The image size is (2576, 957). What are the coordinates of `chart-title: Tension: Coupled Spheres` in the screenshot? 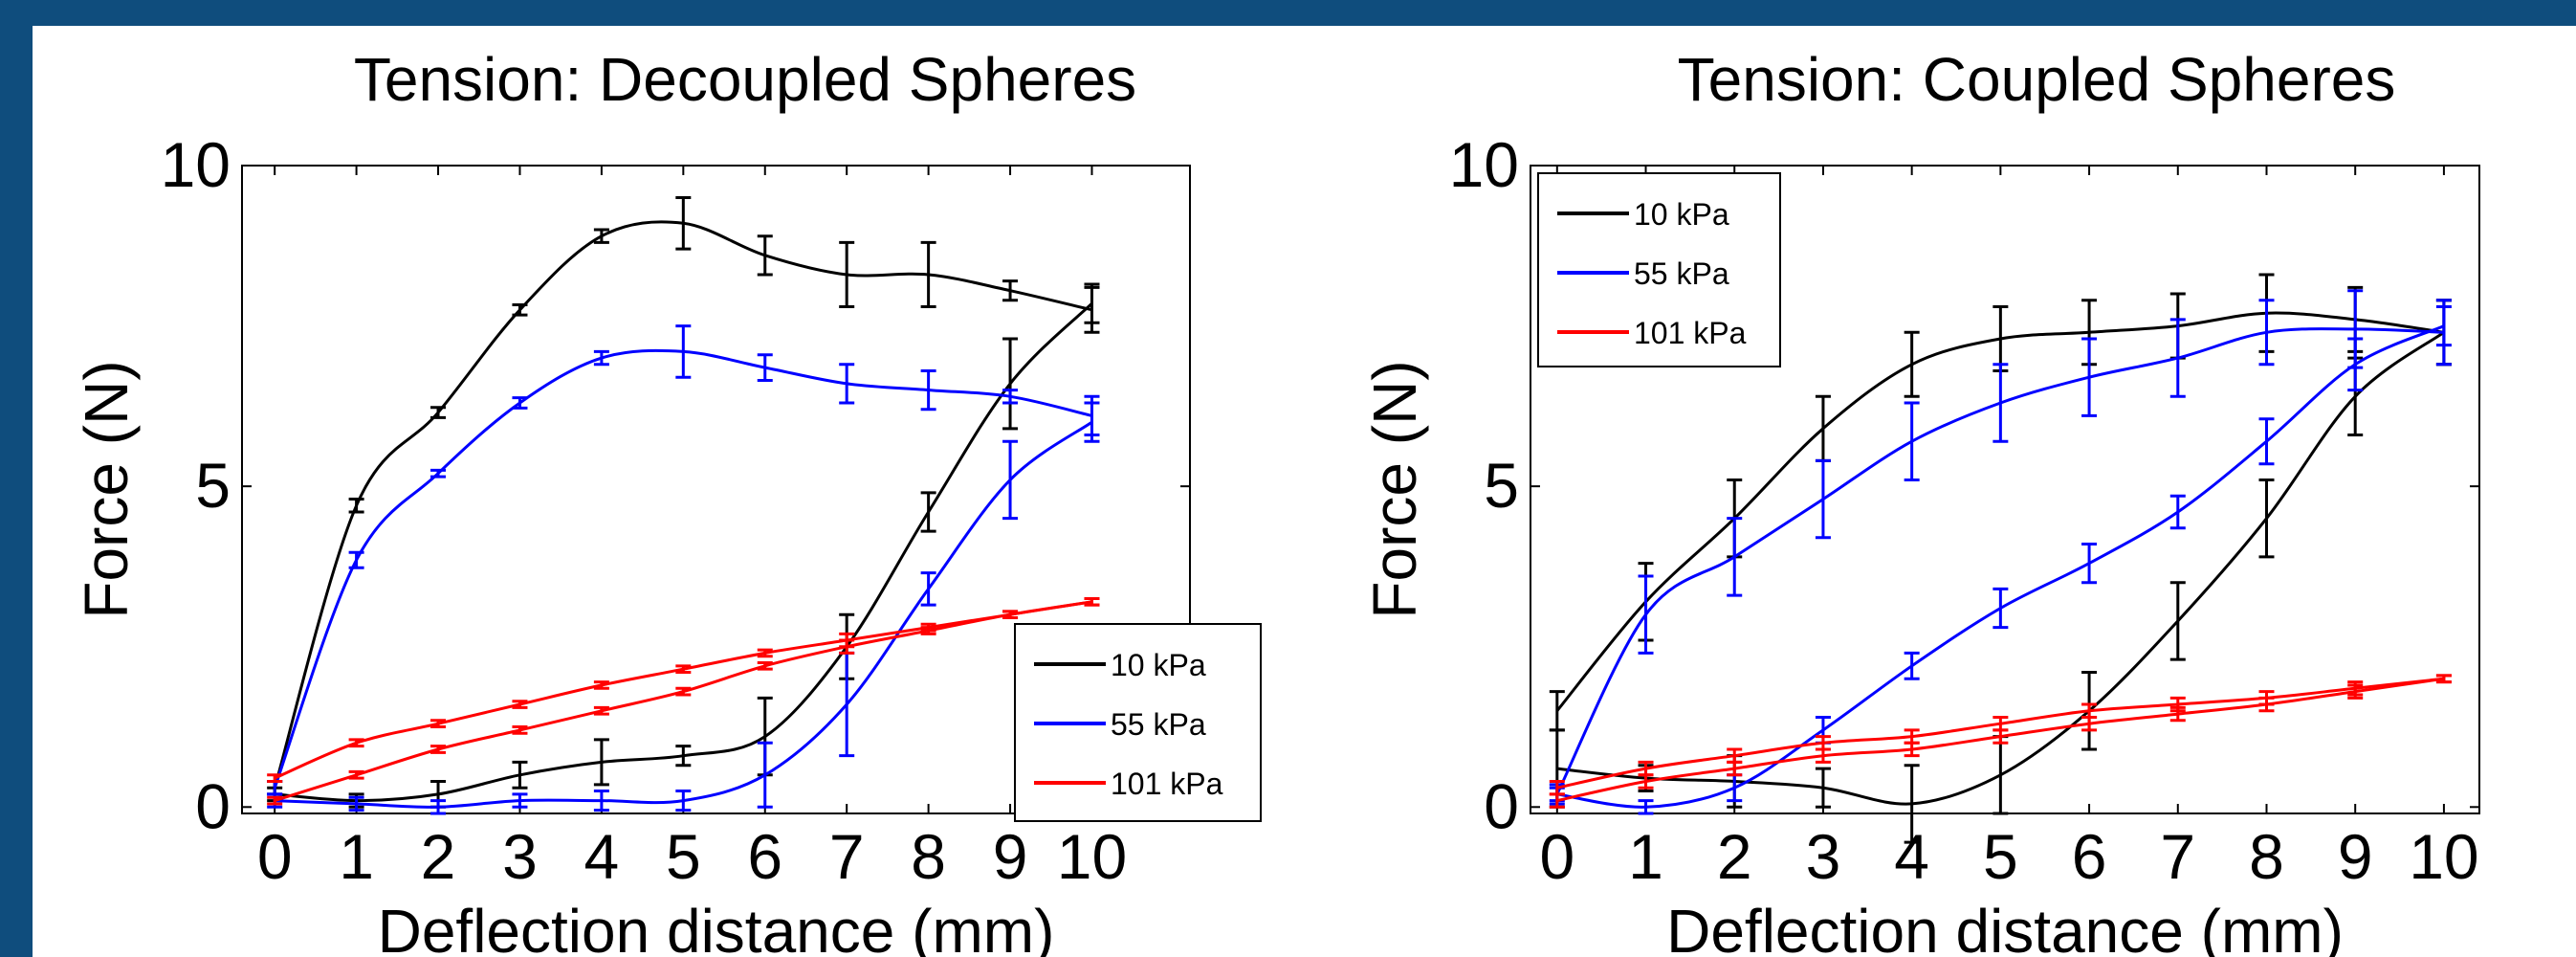 It's located at (2037, 79).